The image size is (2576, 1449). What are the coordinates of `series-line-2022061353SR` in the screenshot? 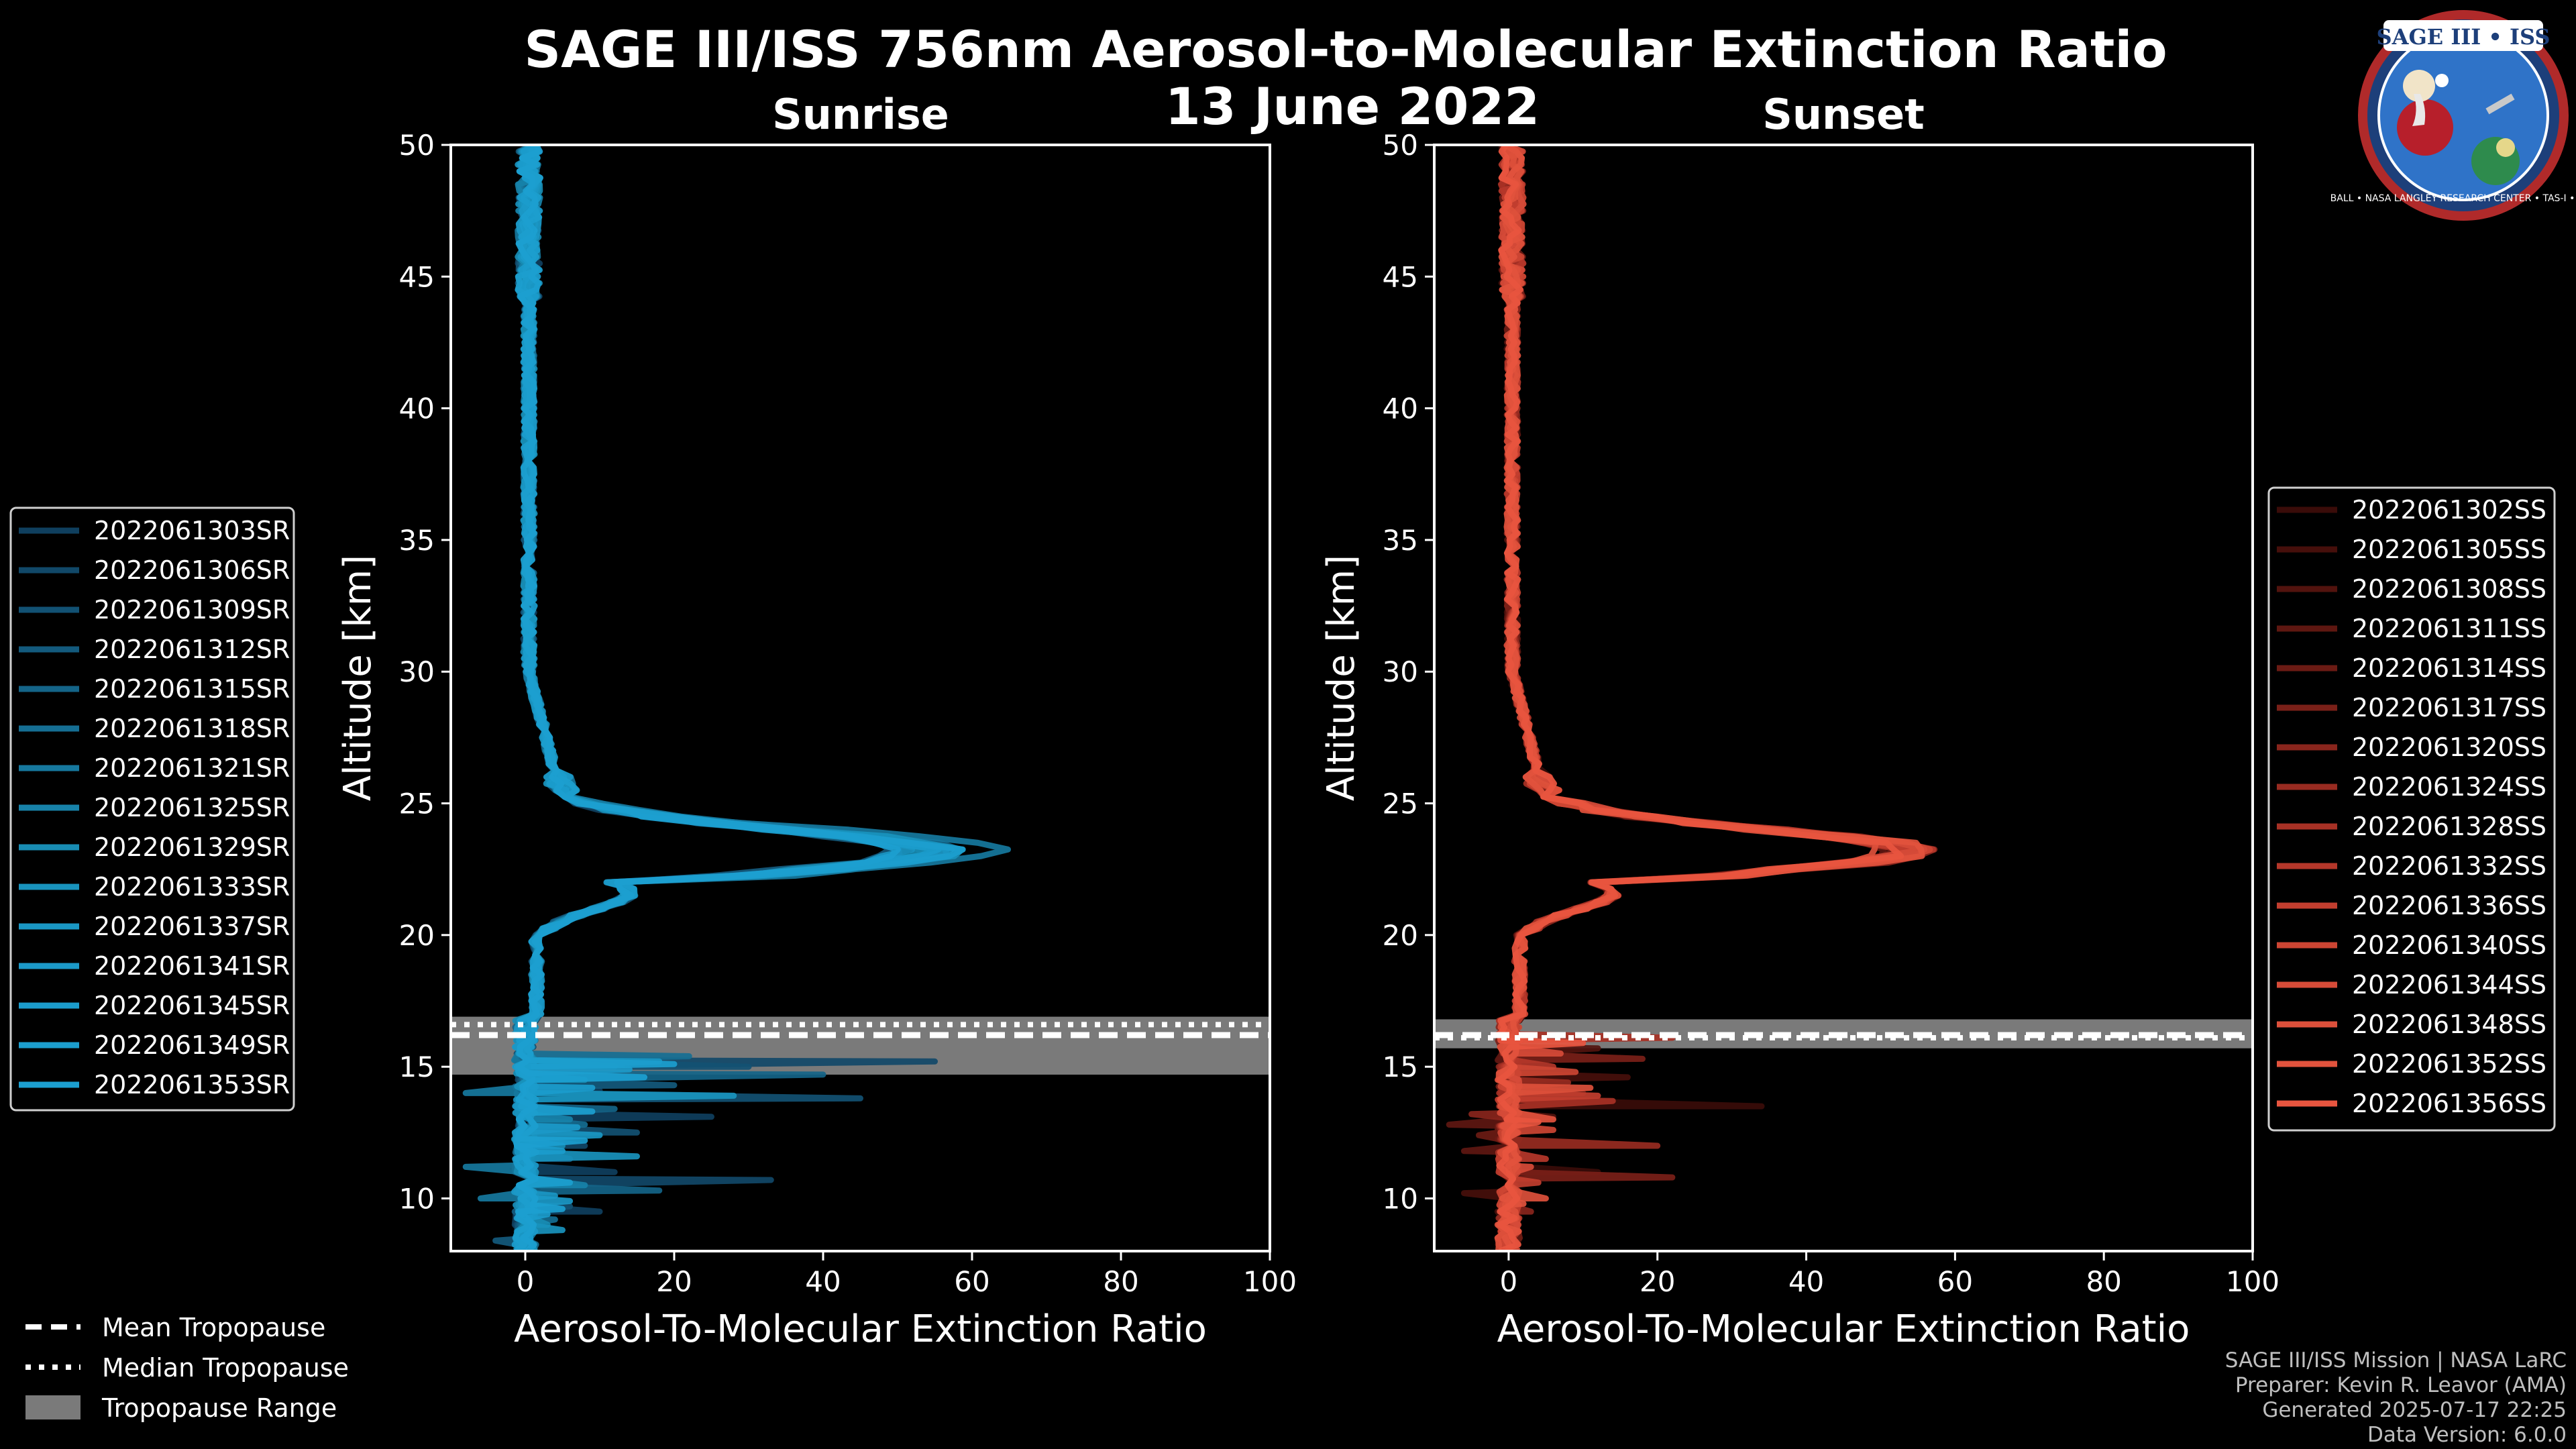 It's located at (707, 698).